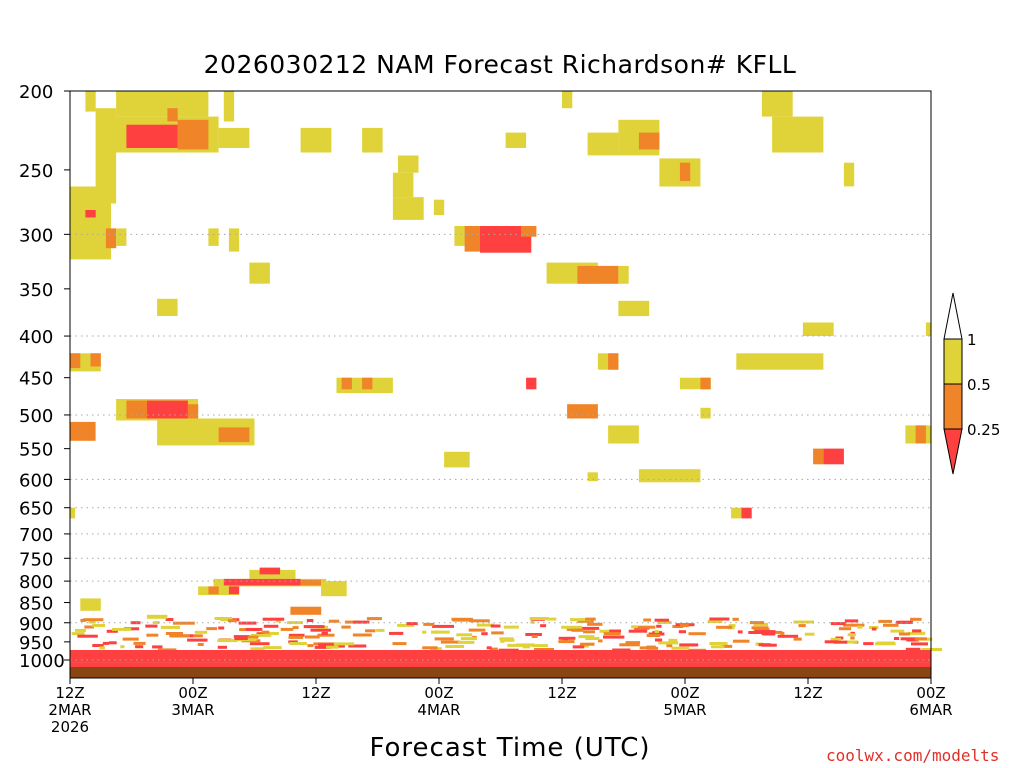  Describe the element at coordinates (438, 710) in the screenshot. I see `x-tick-label: 4MAR` at that location.